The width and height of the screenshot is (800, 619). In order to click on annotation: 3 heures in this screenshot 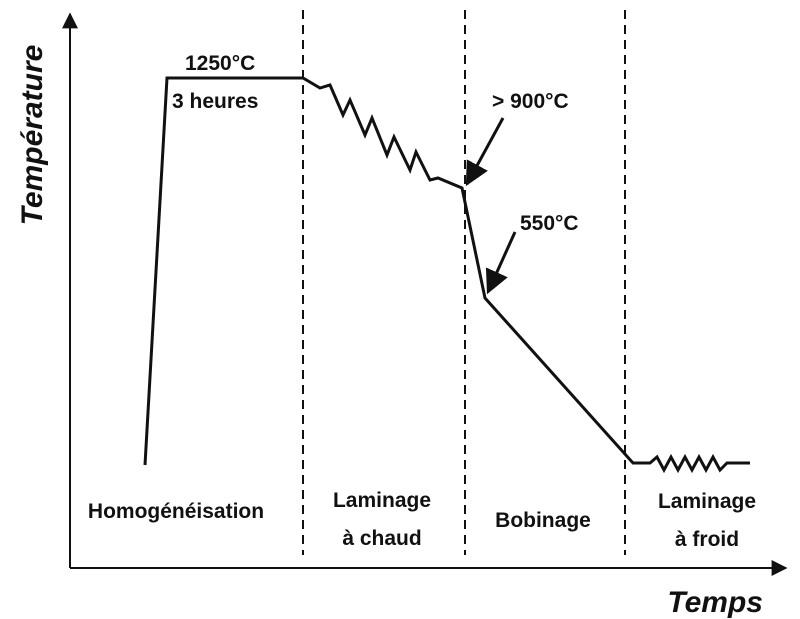, I will do `click(215, 101)`.